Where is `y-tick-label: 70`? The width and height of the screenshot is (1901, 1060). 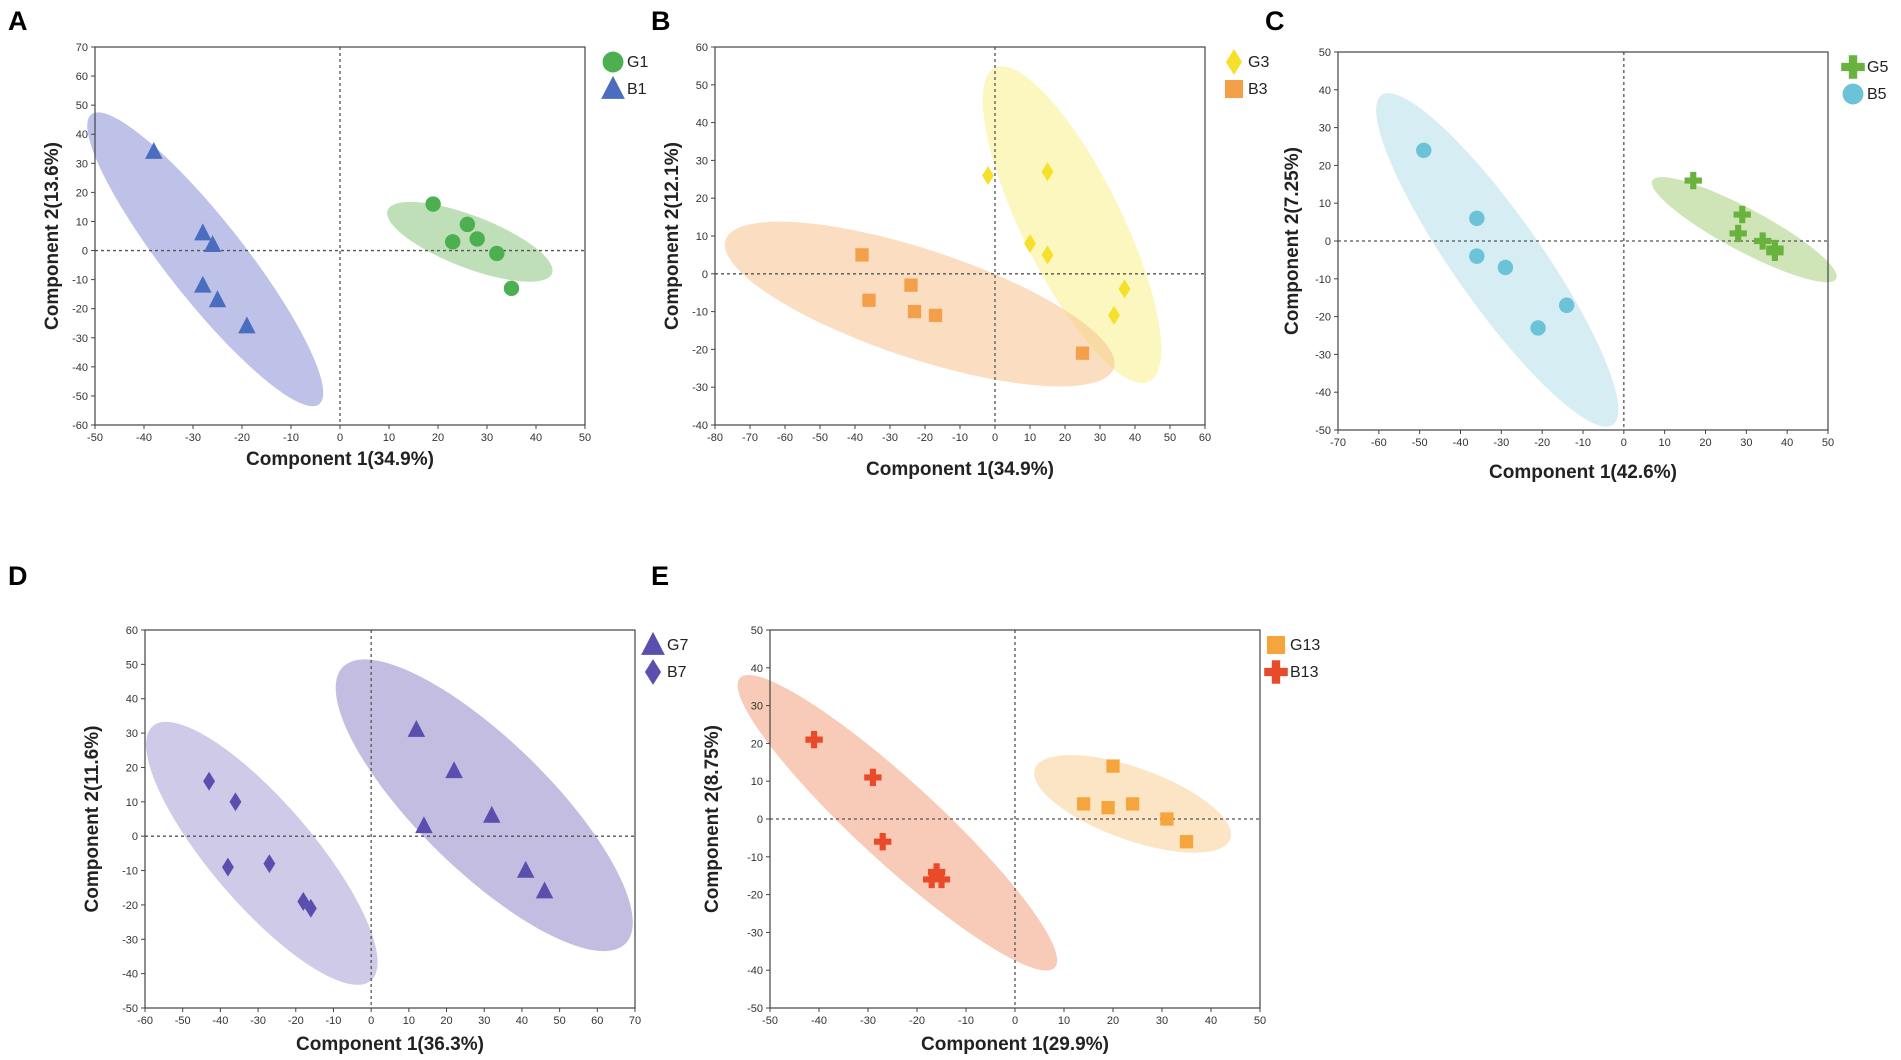
y-tick-label: 70 is located at coordinates (82, 48).